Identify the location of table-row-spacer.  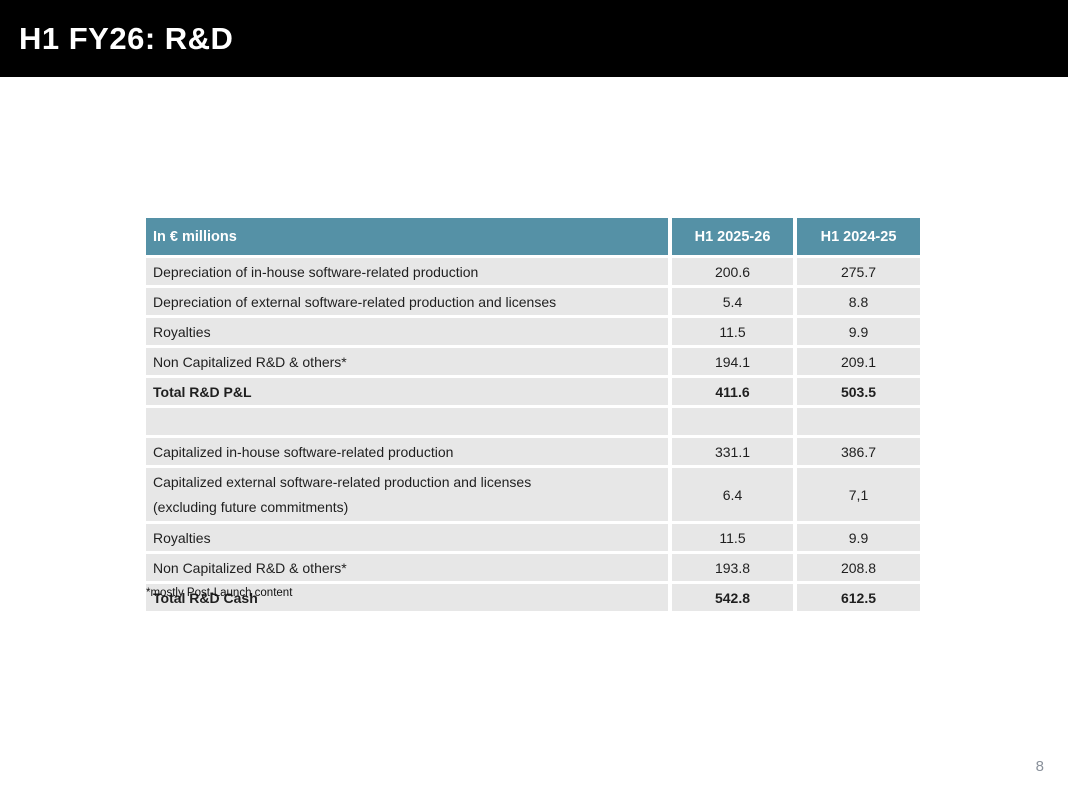
(533, 421).